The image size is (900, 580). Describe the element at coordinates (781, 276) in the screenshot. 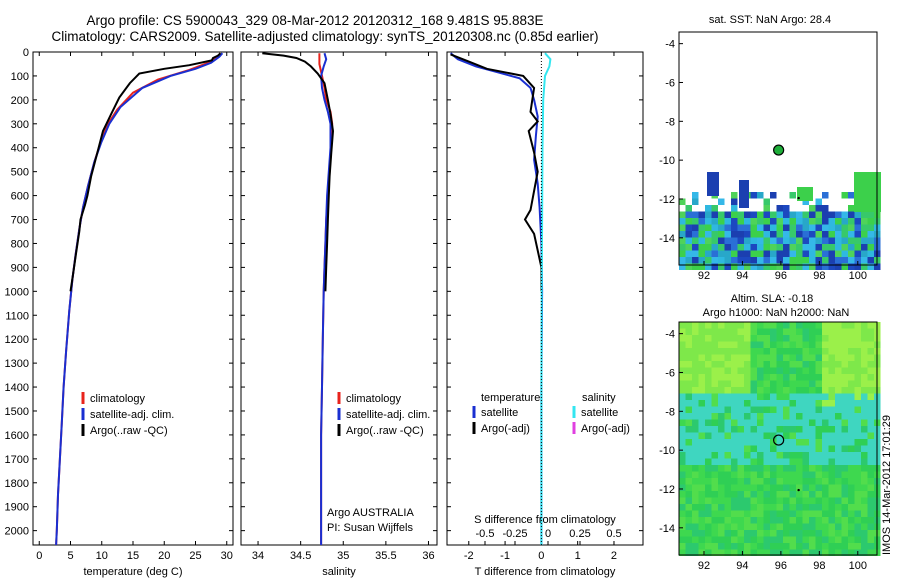

I see `map-x-tick-label: 96` at that location.